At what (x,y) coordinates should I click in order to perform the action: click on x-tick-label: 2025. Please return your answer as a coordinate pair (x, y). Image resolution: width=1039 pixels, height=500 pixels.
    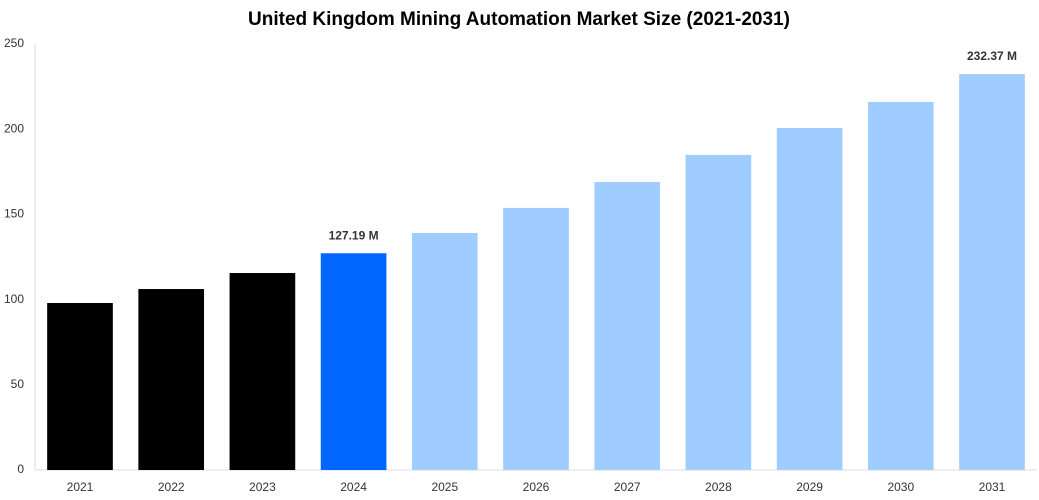
    Looking at the image, I should click on (444, 487).